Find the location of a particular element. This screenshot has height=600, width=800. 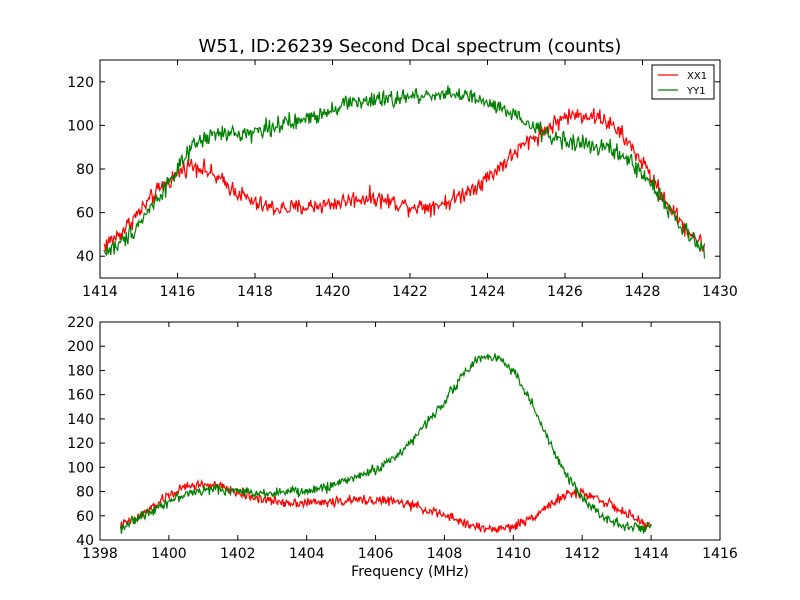

legend-label-xx1: XX1 is located at coordinates (697, 76).